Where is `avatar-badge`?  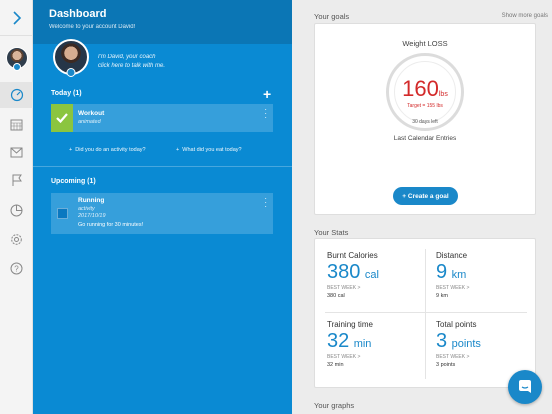
avatar-badge is located at coordinates (17, 67).